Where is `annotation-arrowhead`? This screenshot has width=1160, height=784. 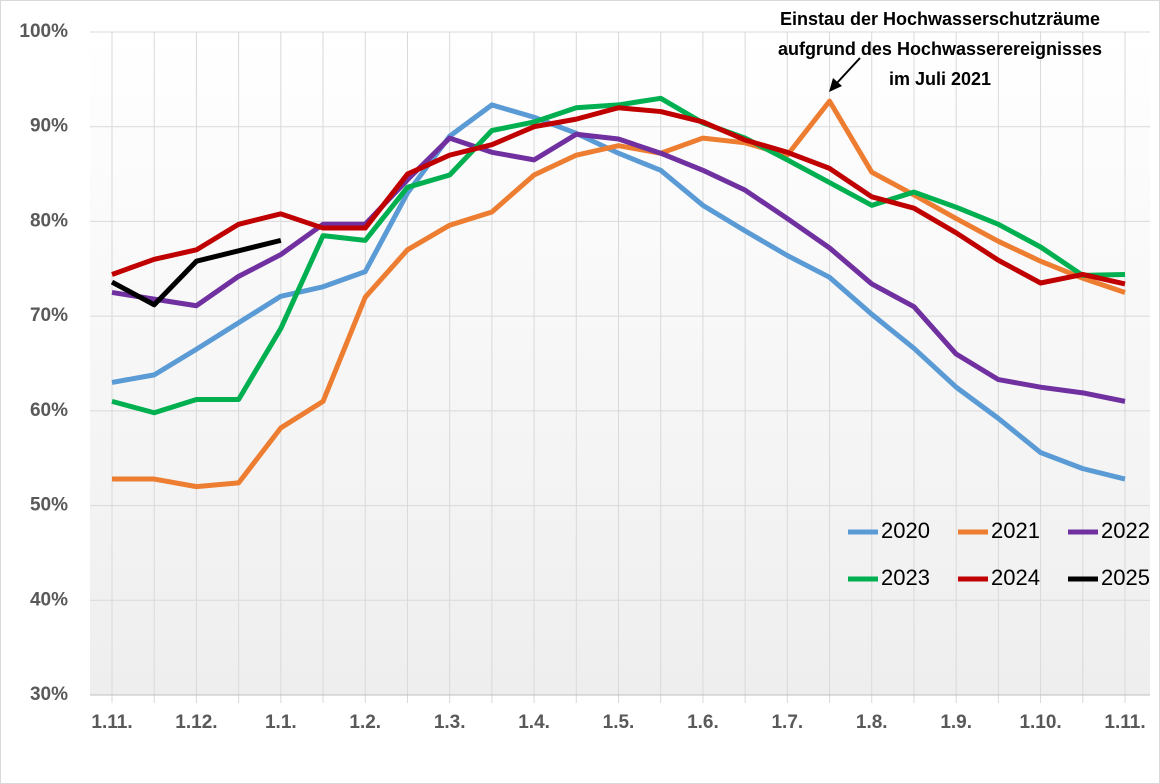 annotation-arrowhead is located at coordinates (835, 85).